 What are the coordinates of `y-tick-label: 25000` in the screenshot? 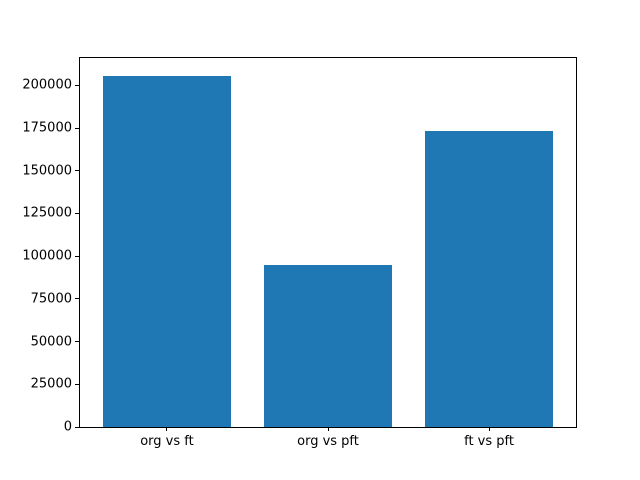 It's located at (51, 384).